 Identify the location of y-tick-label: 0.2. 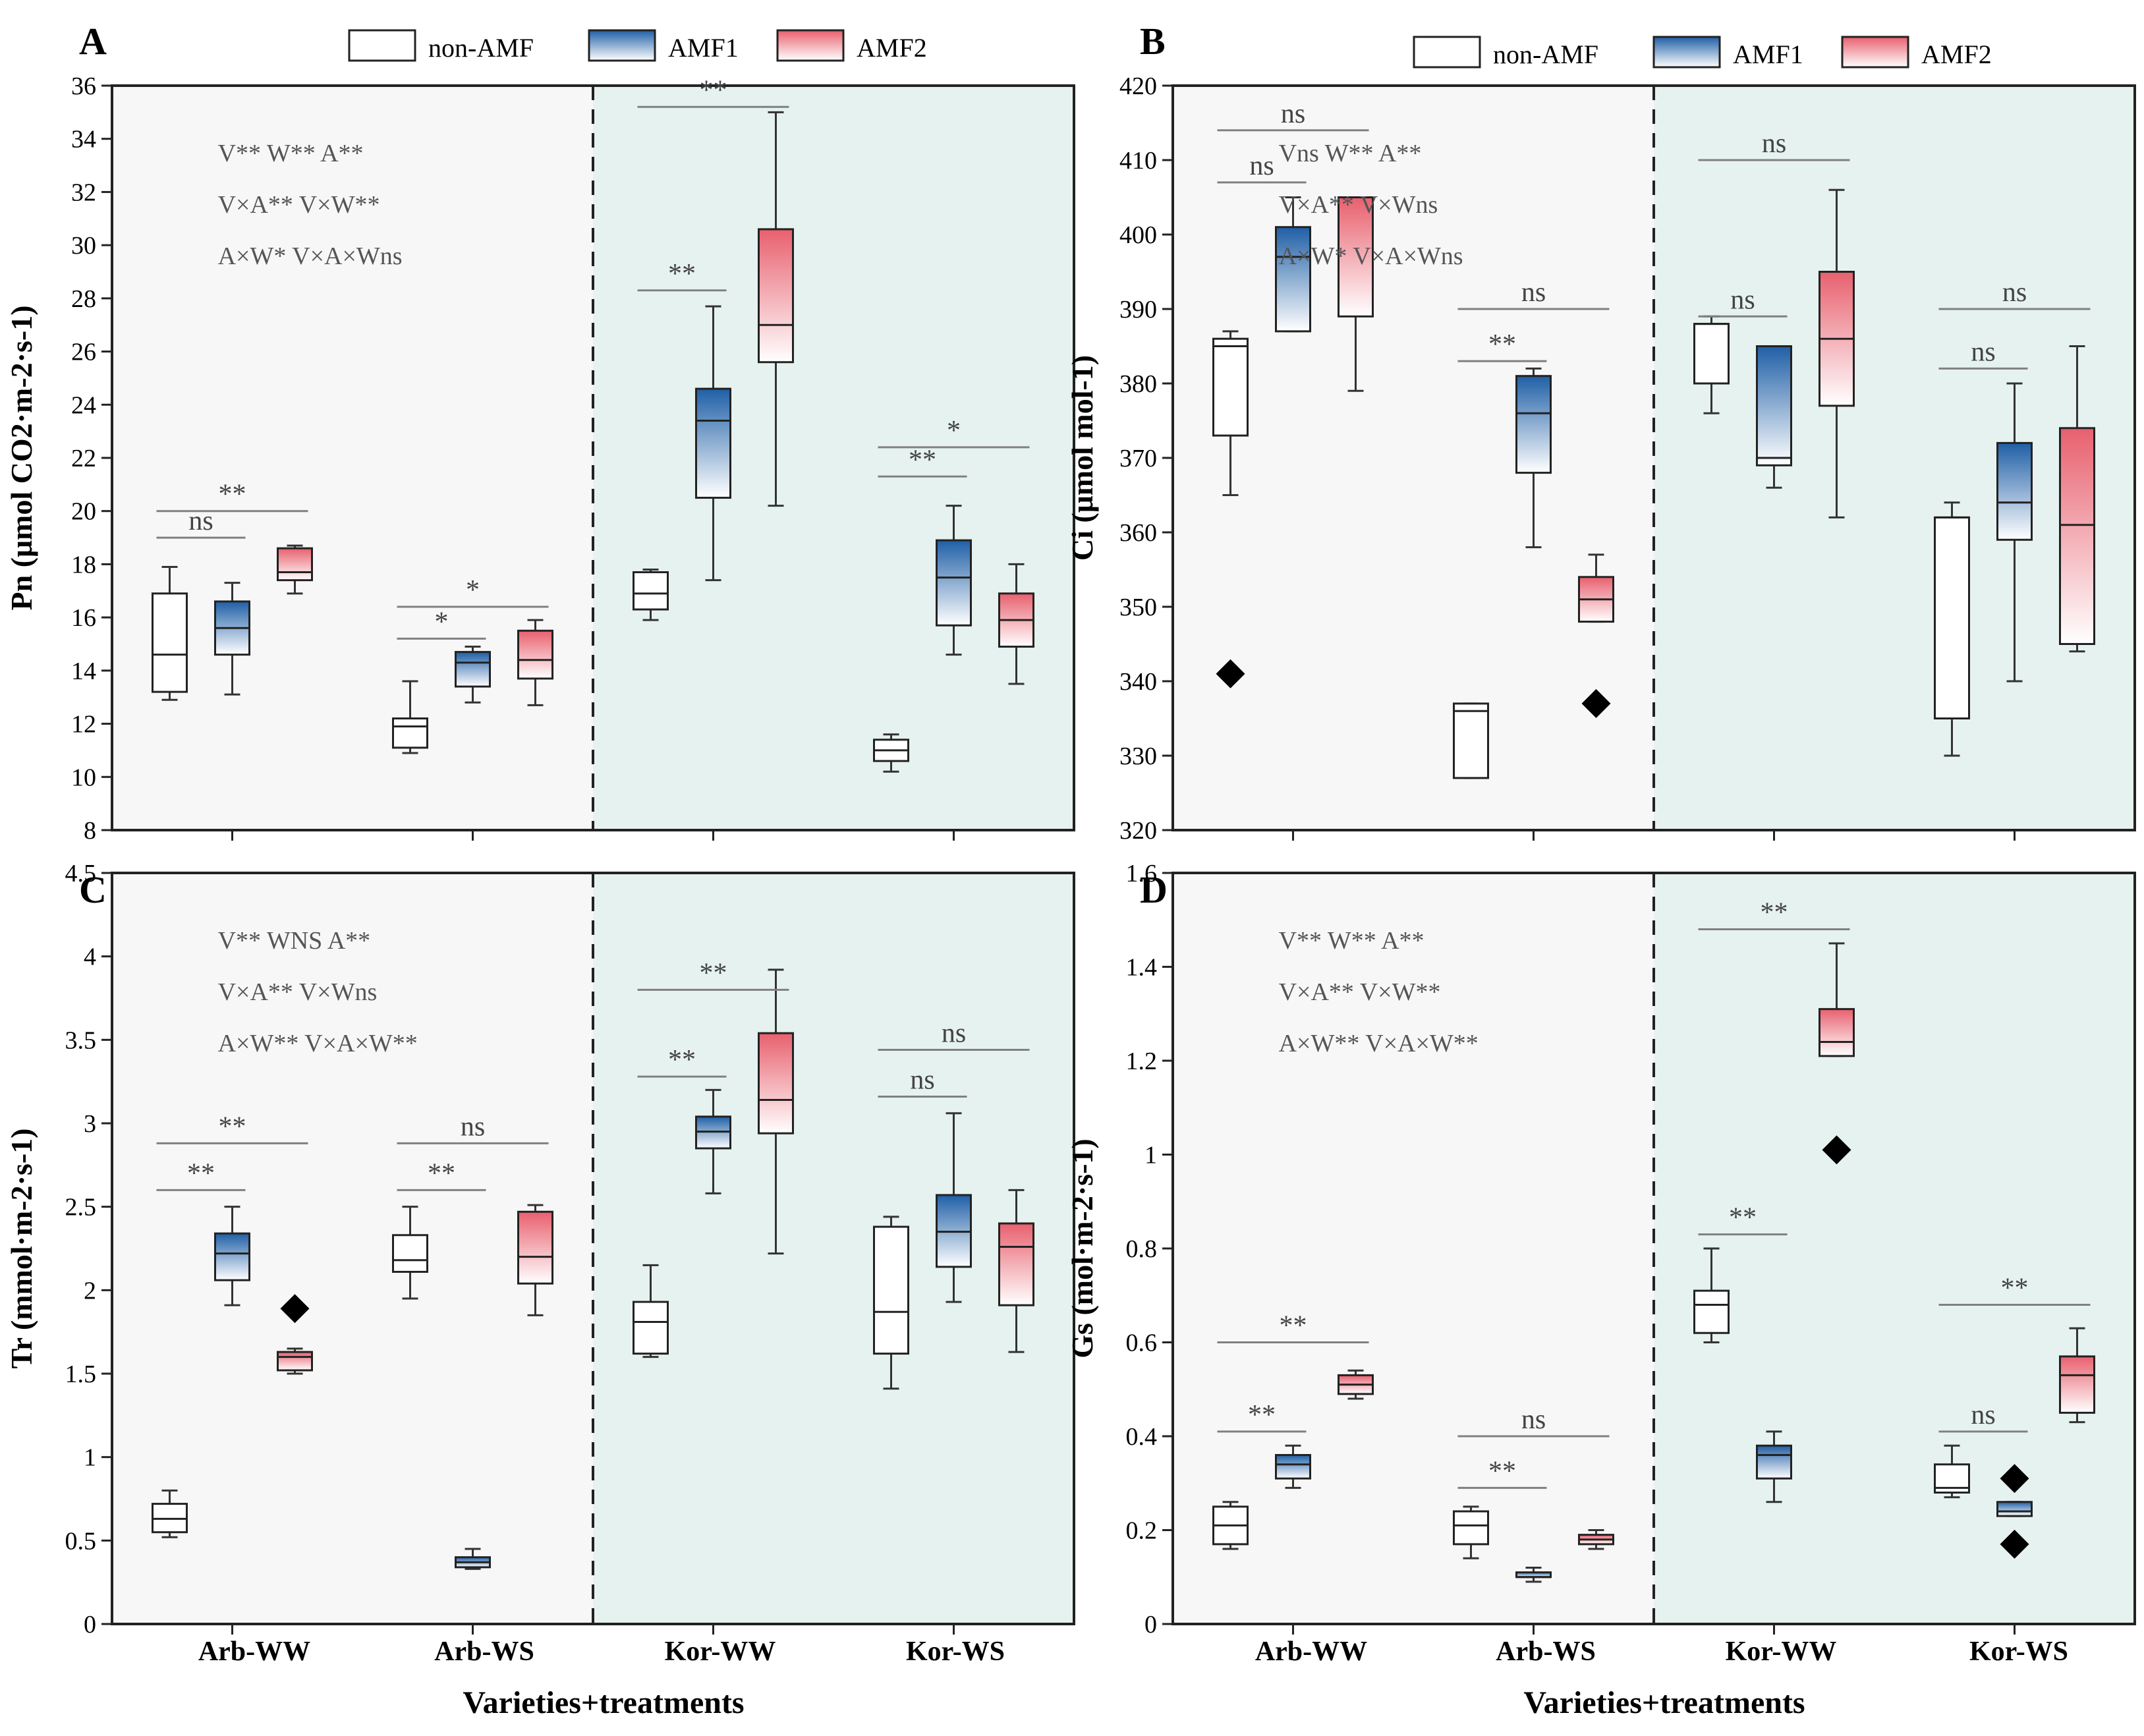
(1142, 1531).